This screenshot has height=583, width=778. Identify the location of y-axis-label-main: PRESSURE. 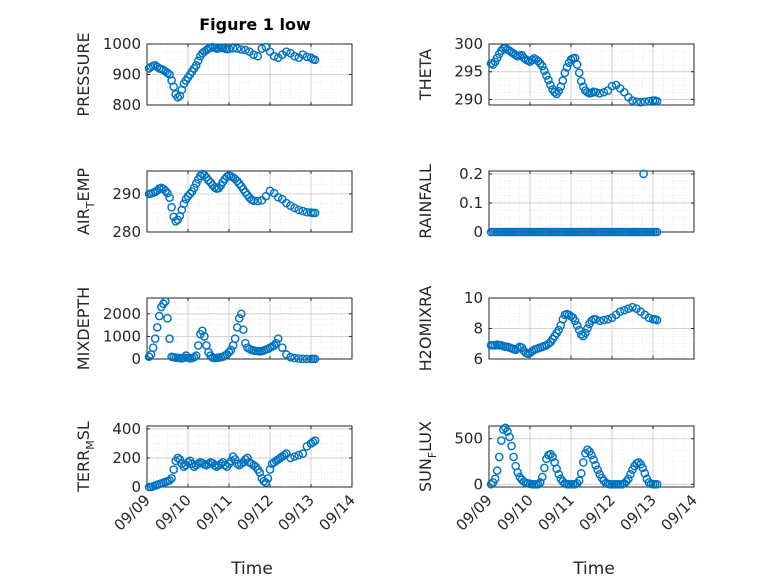
(83, 74).